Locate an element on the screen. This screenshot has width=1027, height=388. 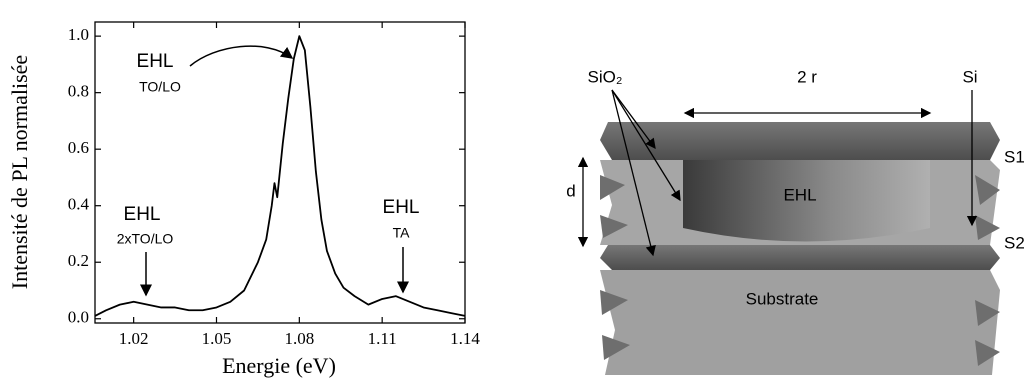
label-substrate: Substrate is located at coordinates (782, 298).